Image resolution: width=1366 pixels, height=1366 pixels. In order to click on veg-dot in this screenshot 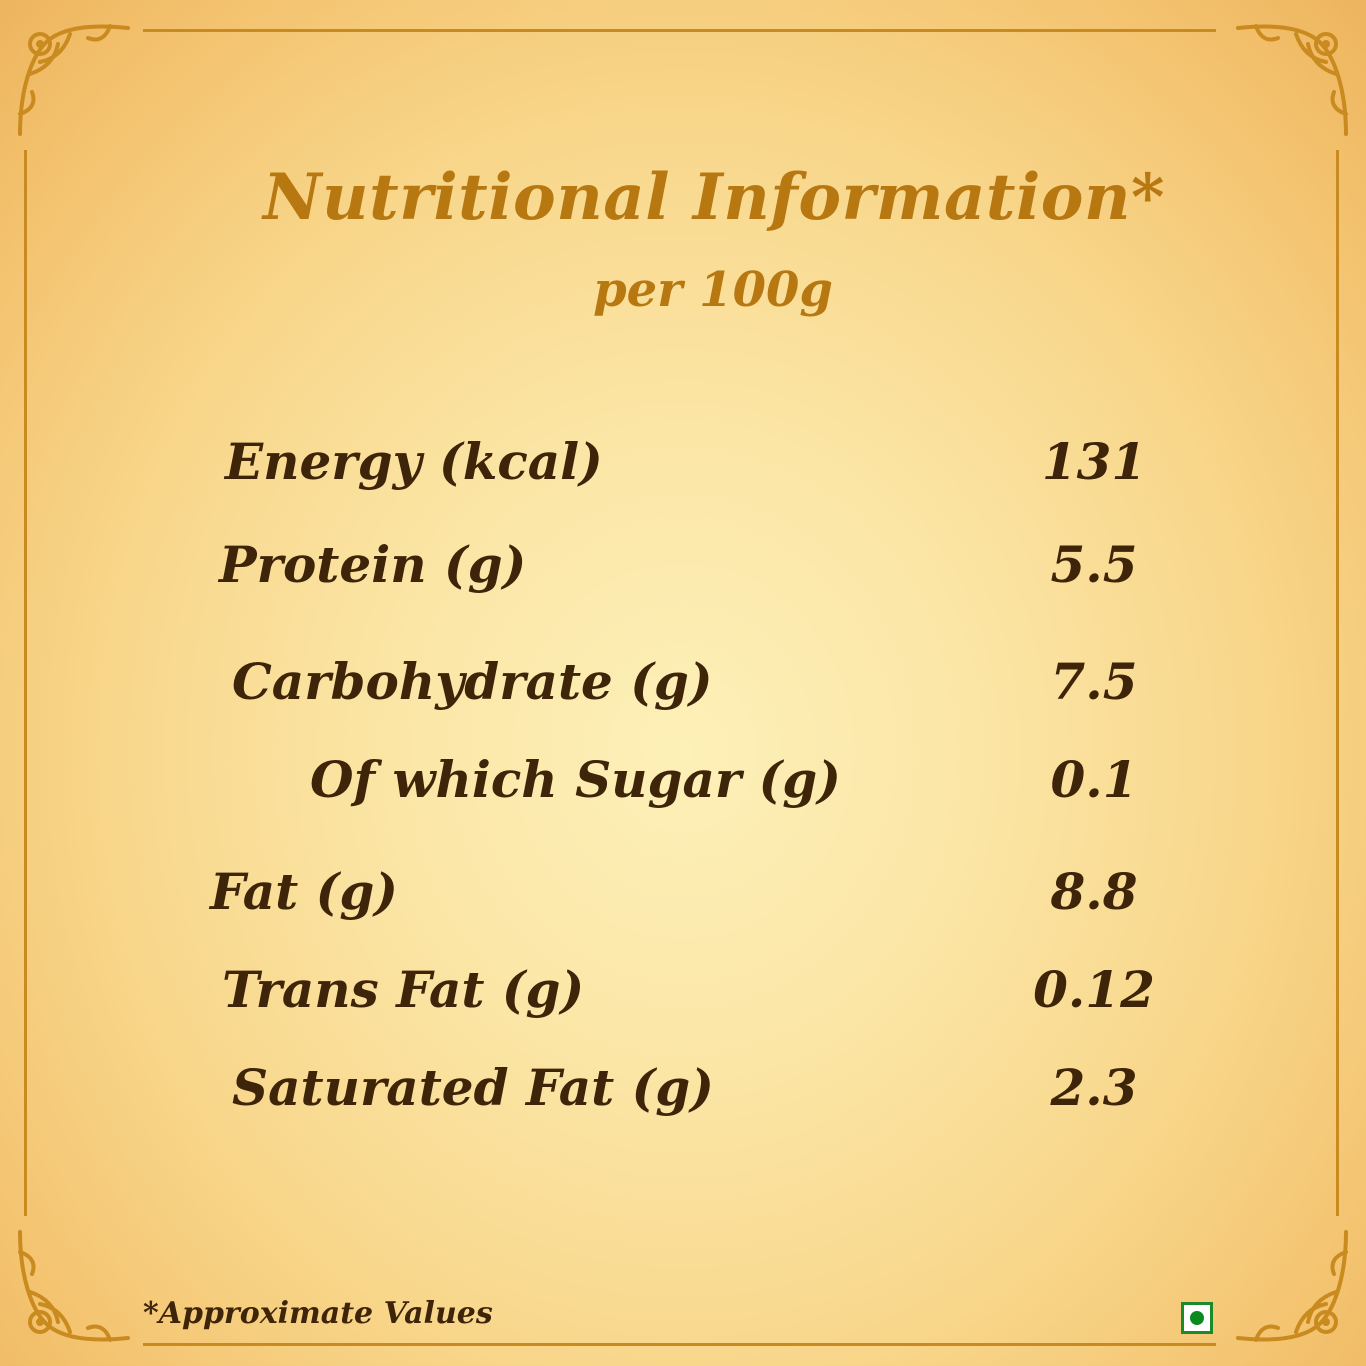, I will do `click(1197, 1318)`.